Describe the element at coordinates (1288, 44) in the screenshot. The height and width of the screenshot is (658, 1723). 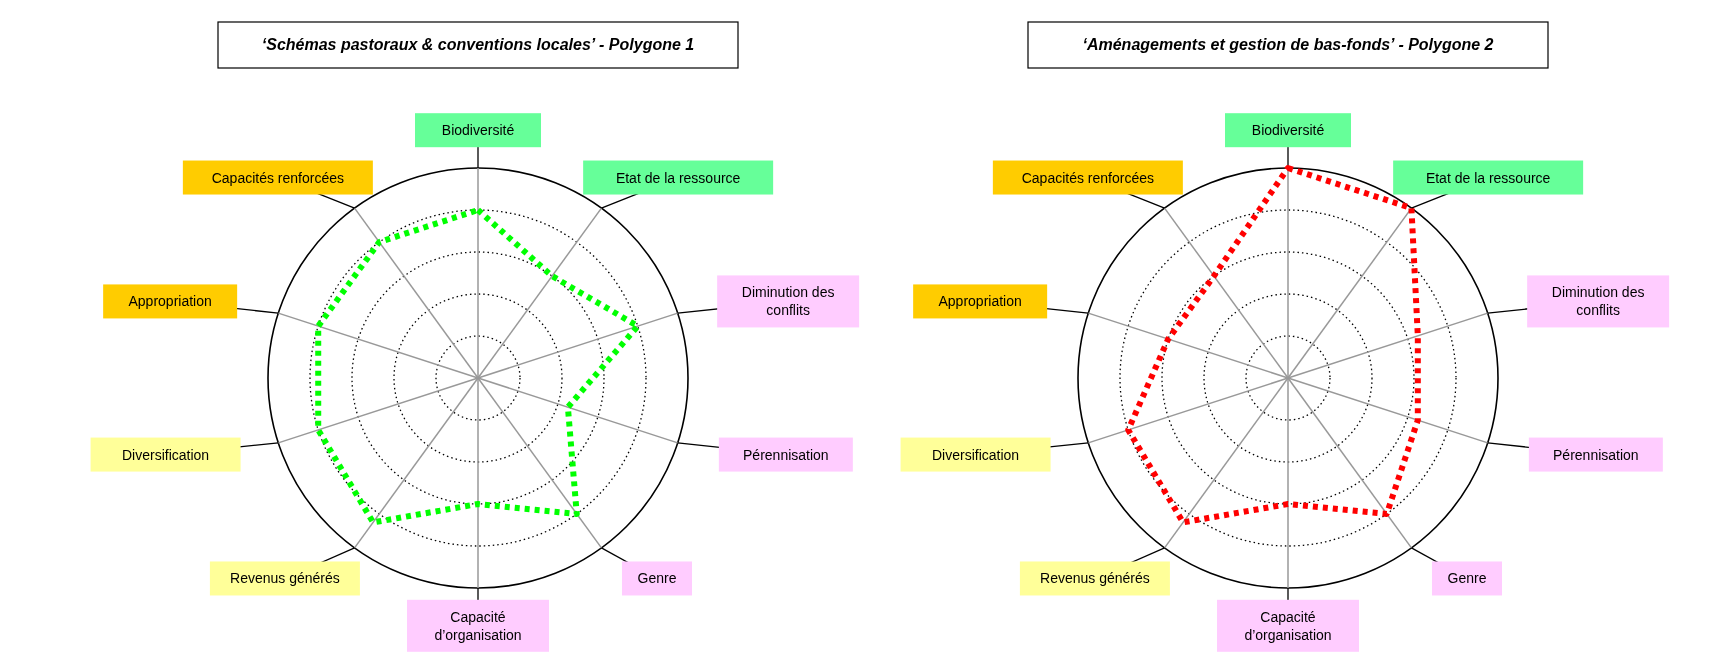
I see `chart-title: ‘Aménagements et gestion de bas-fonds’ - Polygone 2` at that location.